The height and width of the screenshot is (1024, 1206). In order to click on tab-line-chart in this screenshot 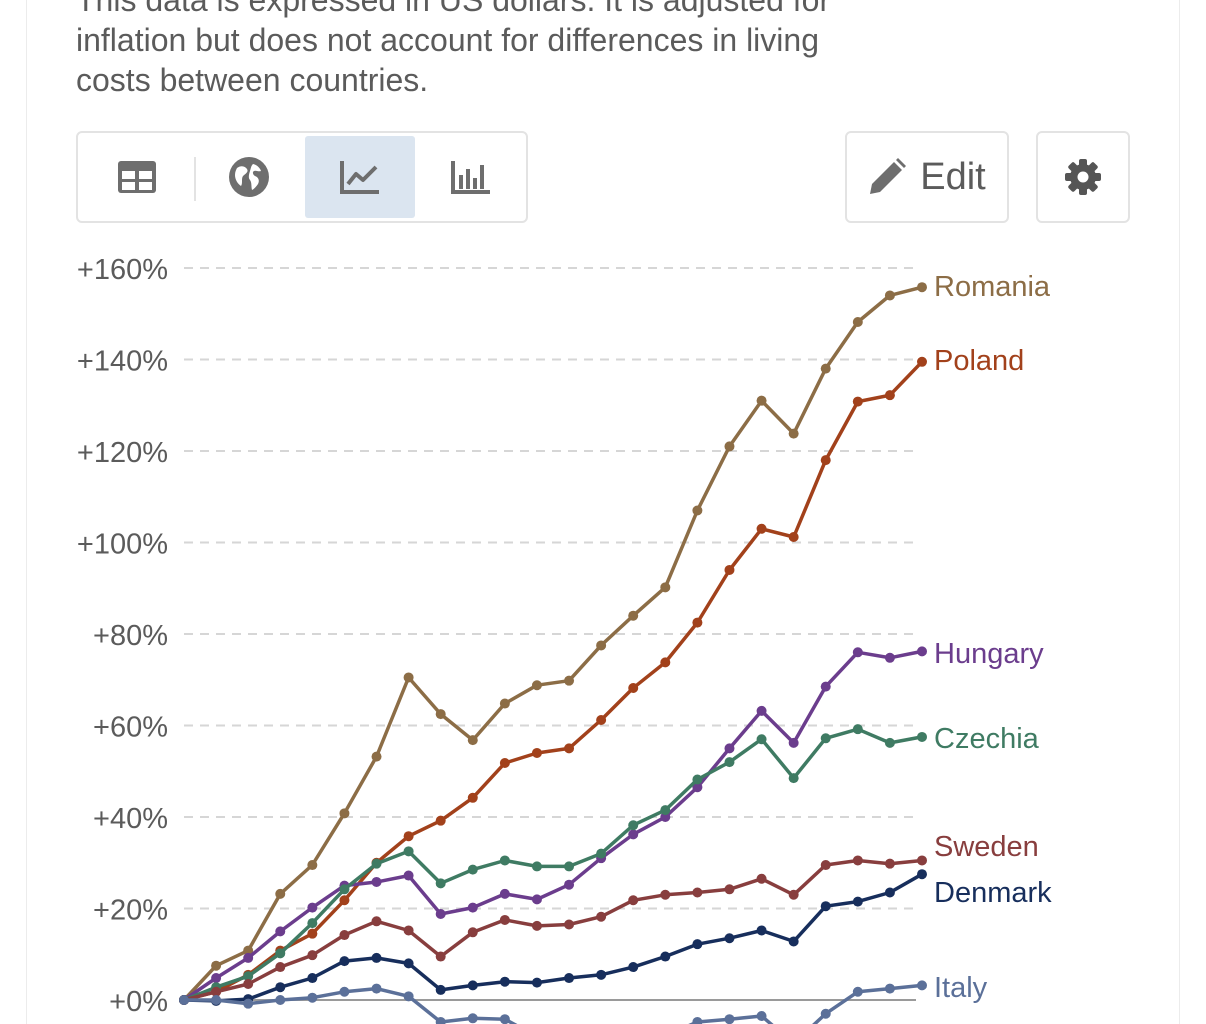, I will do `click(360, 177)`.